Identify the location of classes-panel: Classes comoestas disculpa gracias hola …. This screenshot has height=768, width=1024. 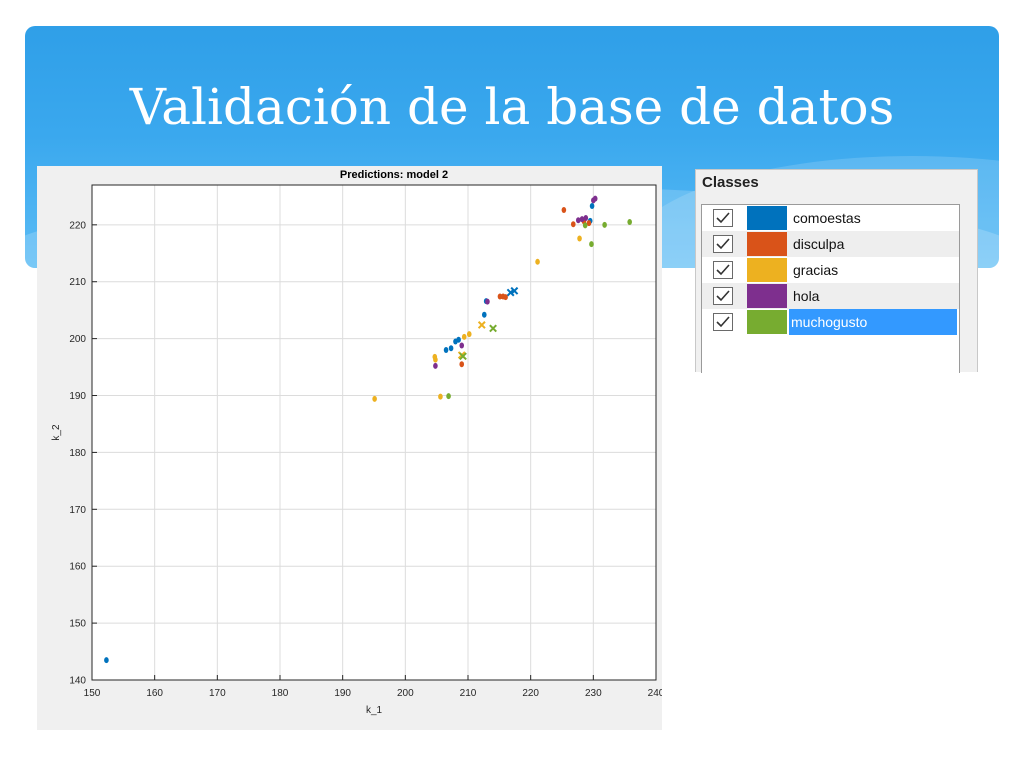
(836, 271).